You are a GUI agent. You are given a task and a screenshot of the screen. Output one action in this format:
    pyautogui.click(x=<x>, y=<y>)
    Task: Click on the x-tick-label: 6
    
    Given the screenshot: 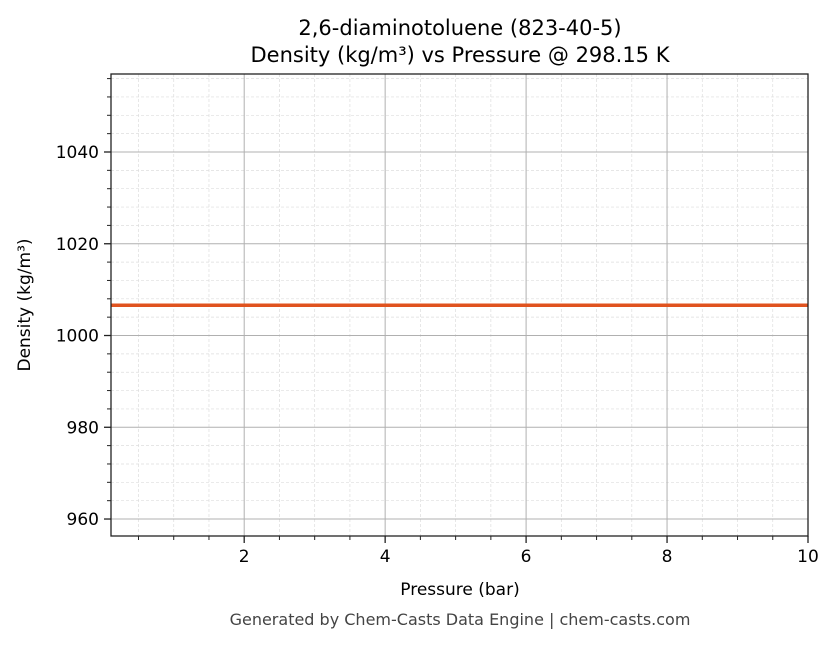 What is the action you would take?
    pyautogui.click(x=526, y=557)
    